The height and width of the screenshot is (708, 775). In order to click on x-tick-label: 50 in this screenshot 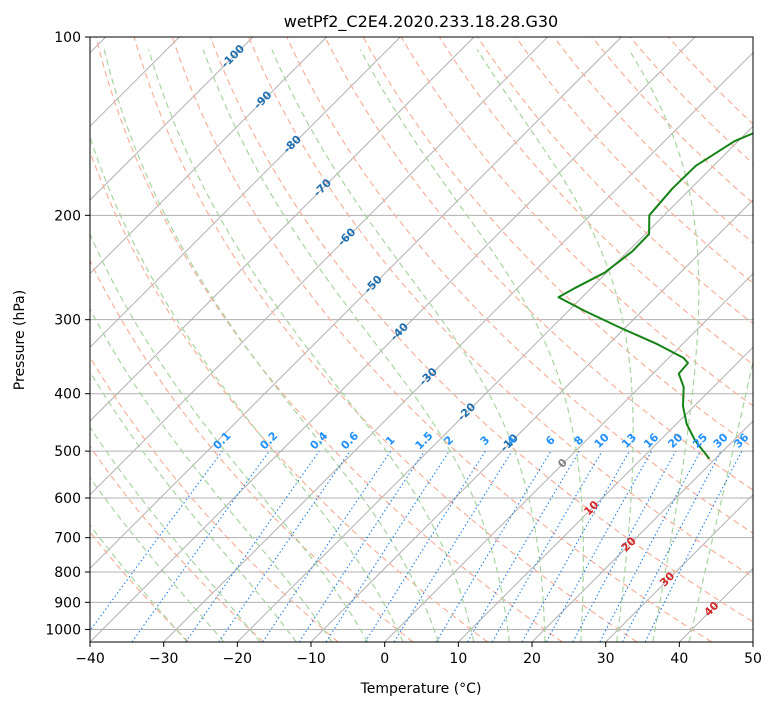, I will do `click(753, 659)`.